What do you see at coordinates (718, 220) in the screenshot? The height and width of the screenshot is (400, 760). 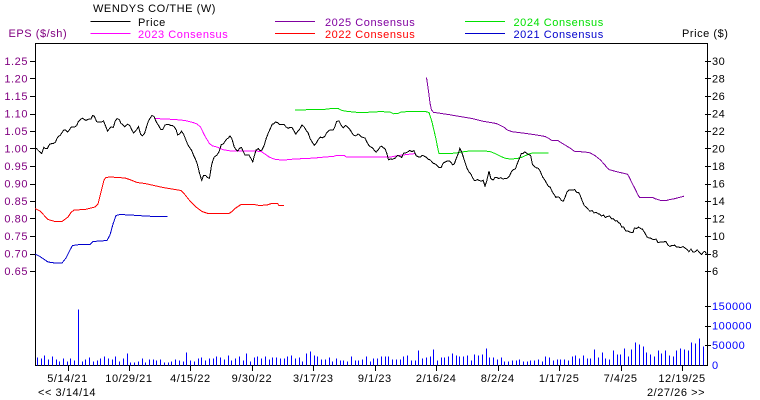 I see `svg-text: 12` at bounding box center [718, 220].